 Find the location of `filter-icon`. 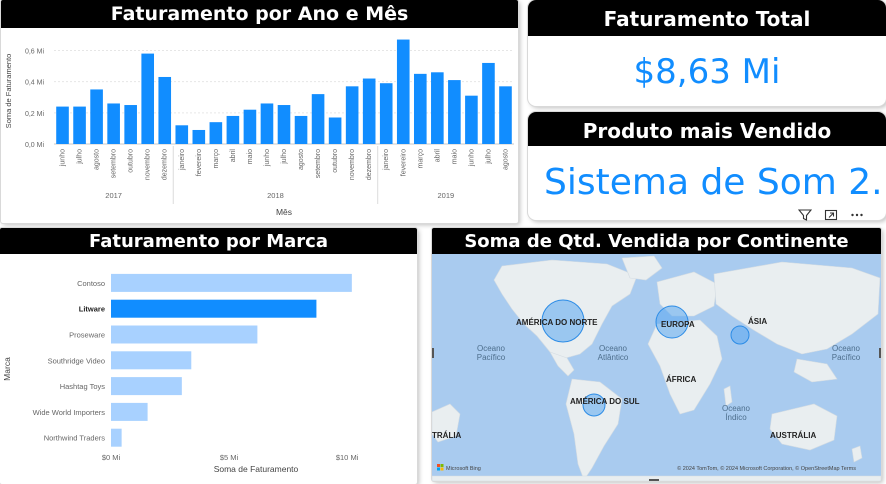

filter-icon is located at coordinates (805, 216).